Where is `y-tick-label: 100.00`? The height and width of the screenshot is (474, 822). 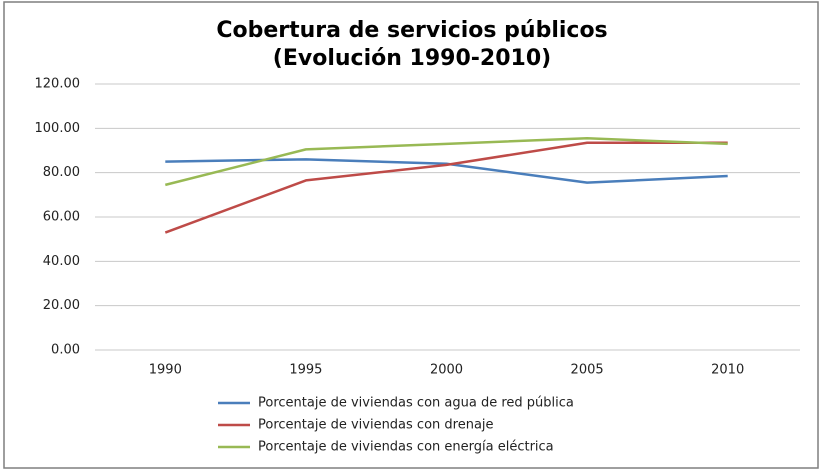
y-tick-label: 100.00 is located at coordinates (58, 128).